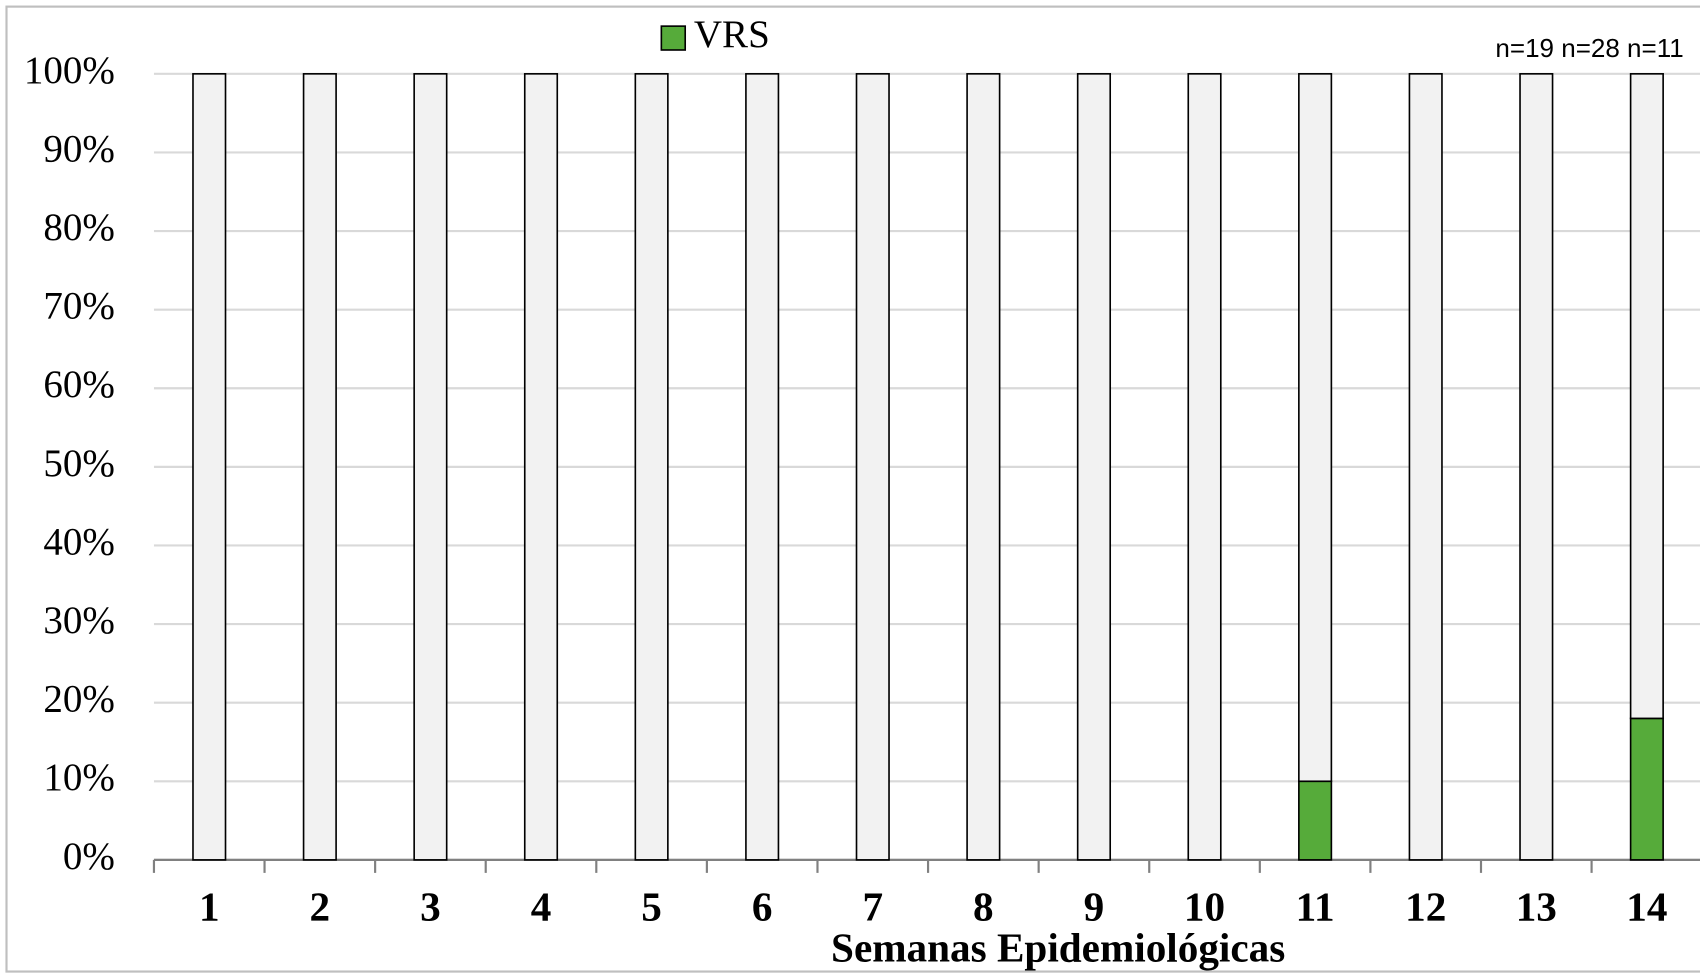 The width and height of the screenshot is (1700, 976). I want to click on y-tick-label: 100%, so click(69, 70).